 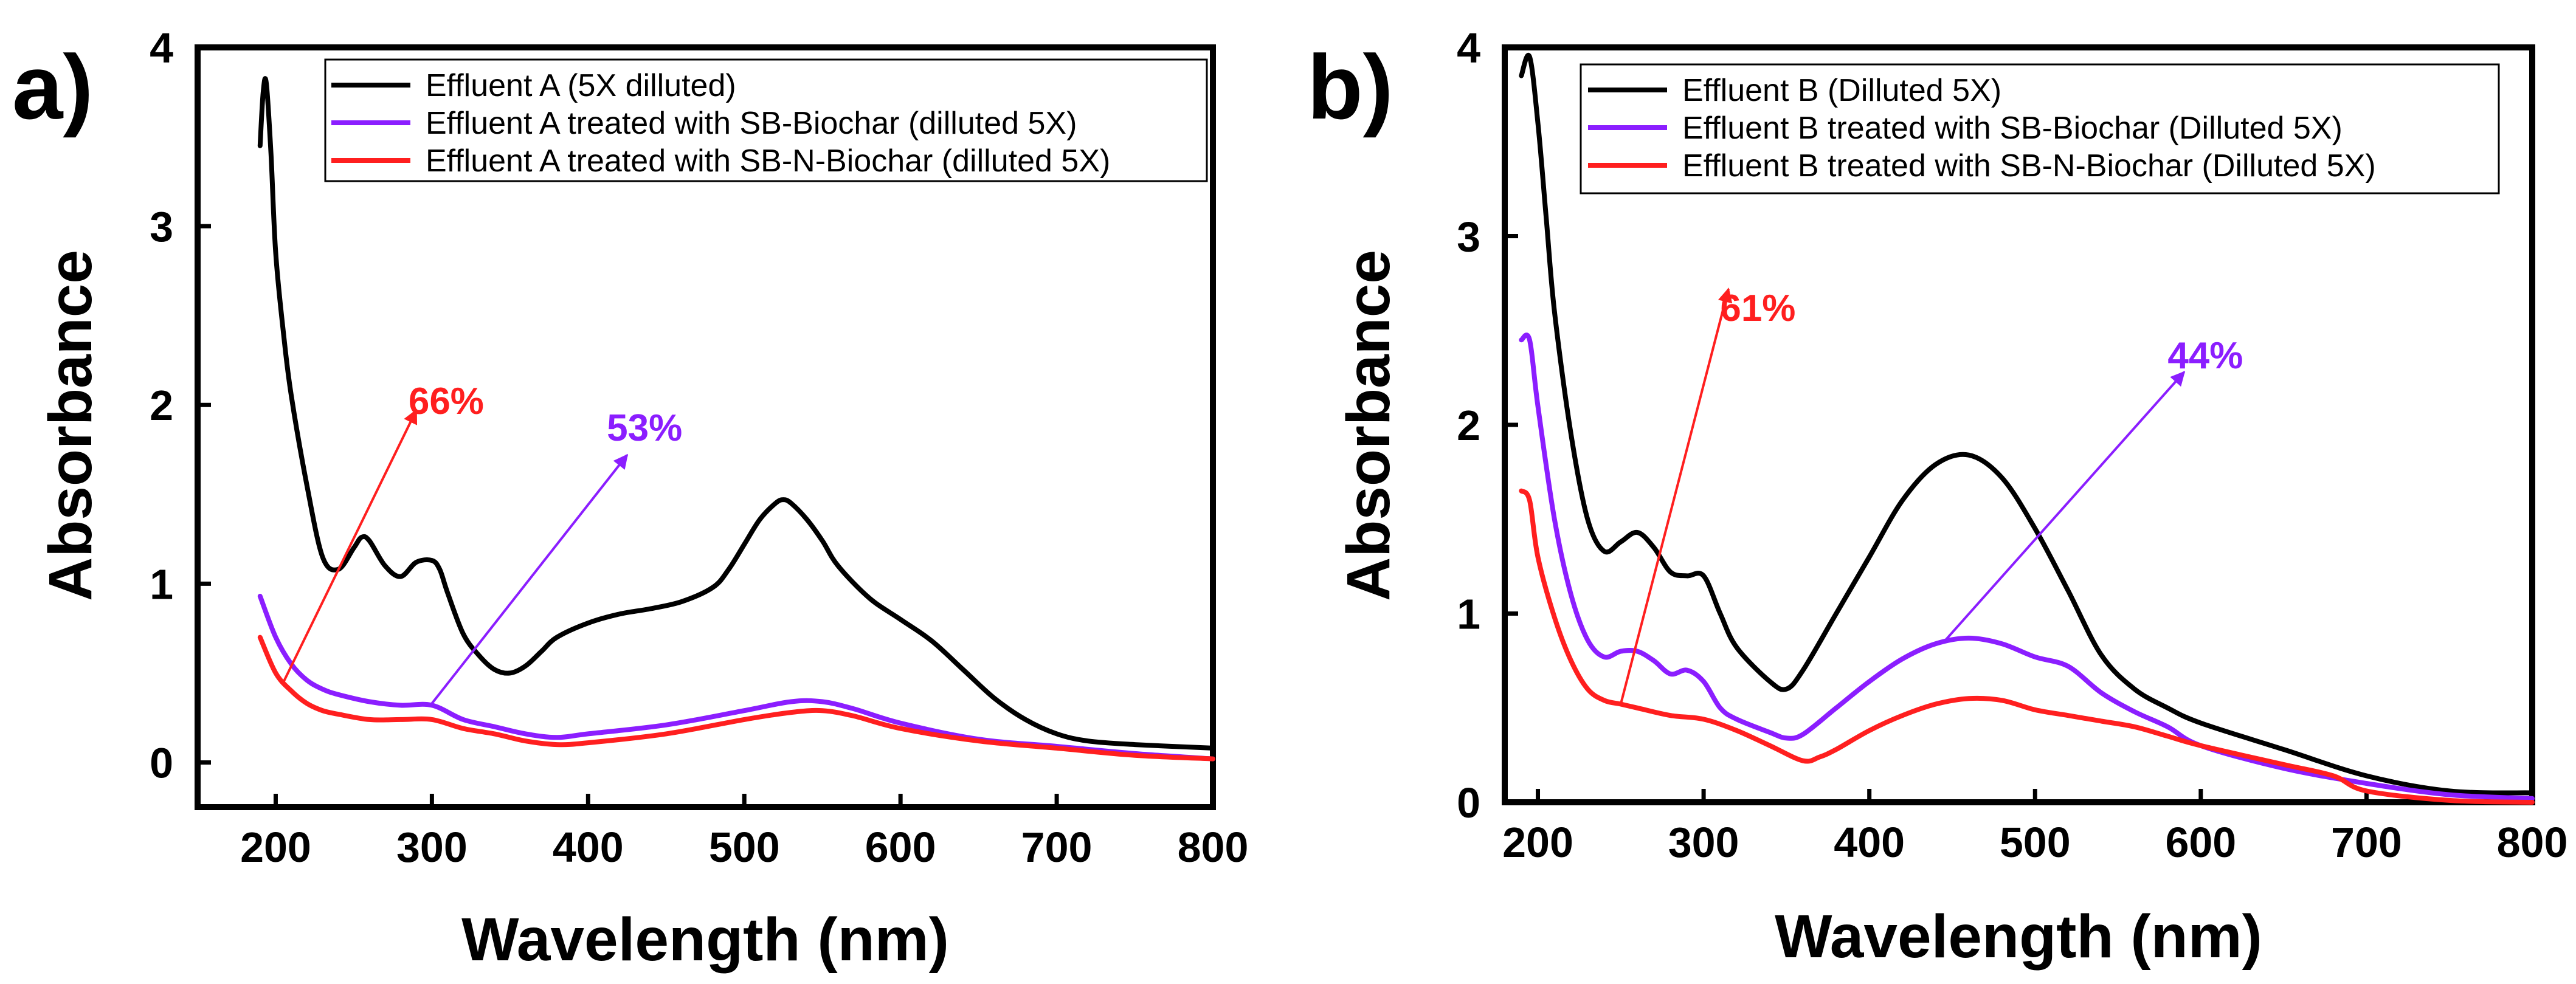 What do you see at coordinates (53, 87) in the screenshot?
I see `panel-a-label: a)` at bounding box center [53, 87].